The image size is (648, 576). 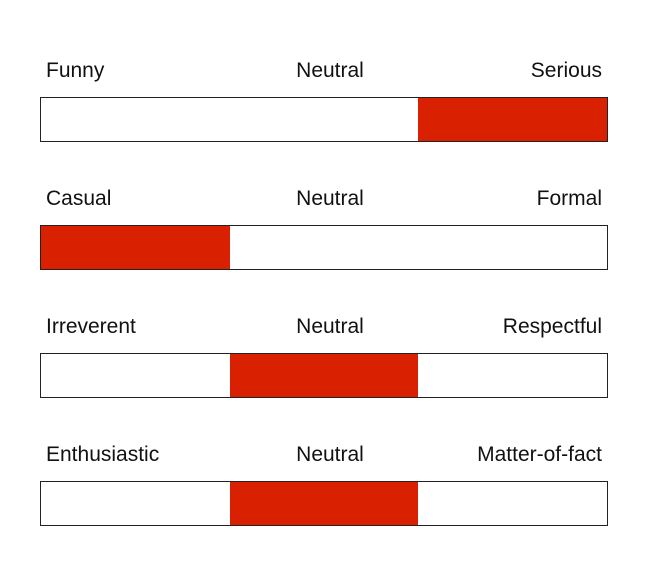 I want to click on tone-scale-enthusiastic-matter-of-fact: Enthusiastic Neutral Matter-of-fact, so click(x=324, y=483).